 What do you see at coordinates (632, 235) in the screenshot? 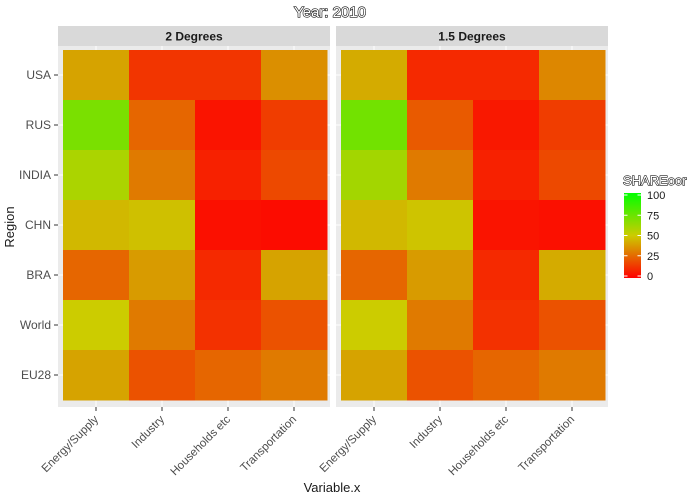
I see `legend-colorbar` at bounding box center [632, 235].